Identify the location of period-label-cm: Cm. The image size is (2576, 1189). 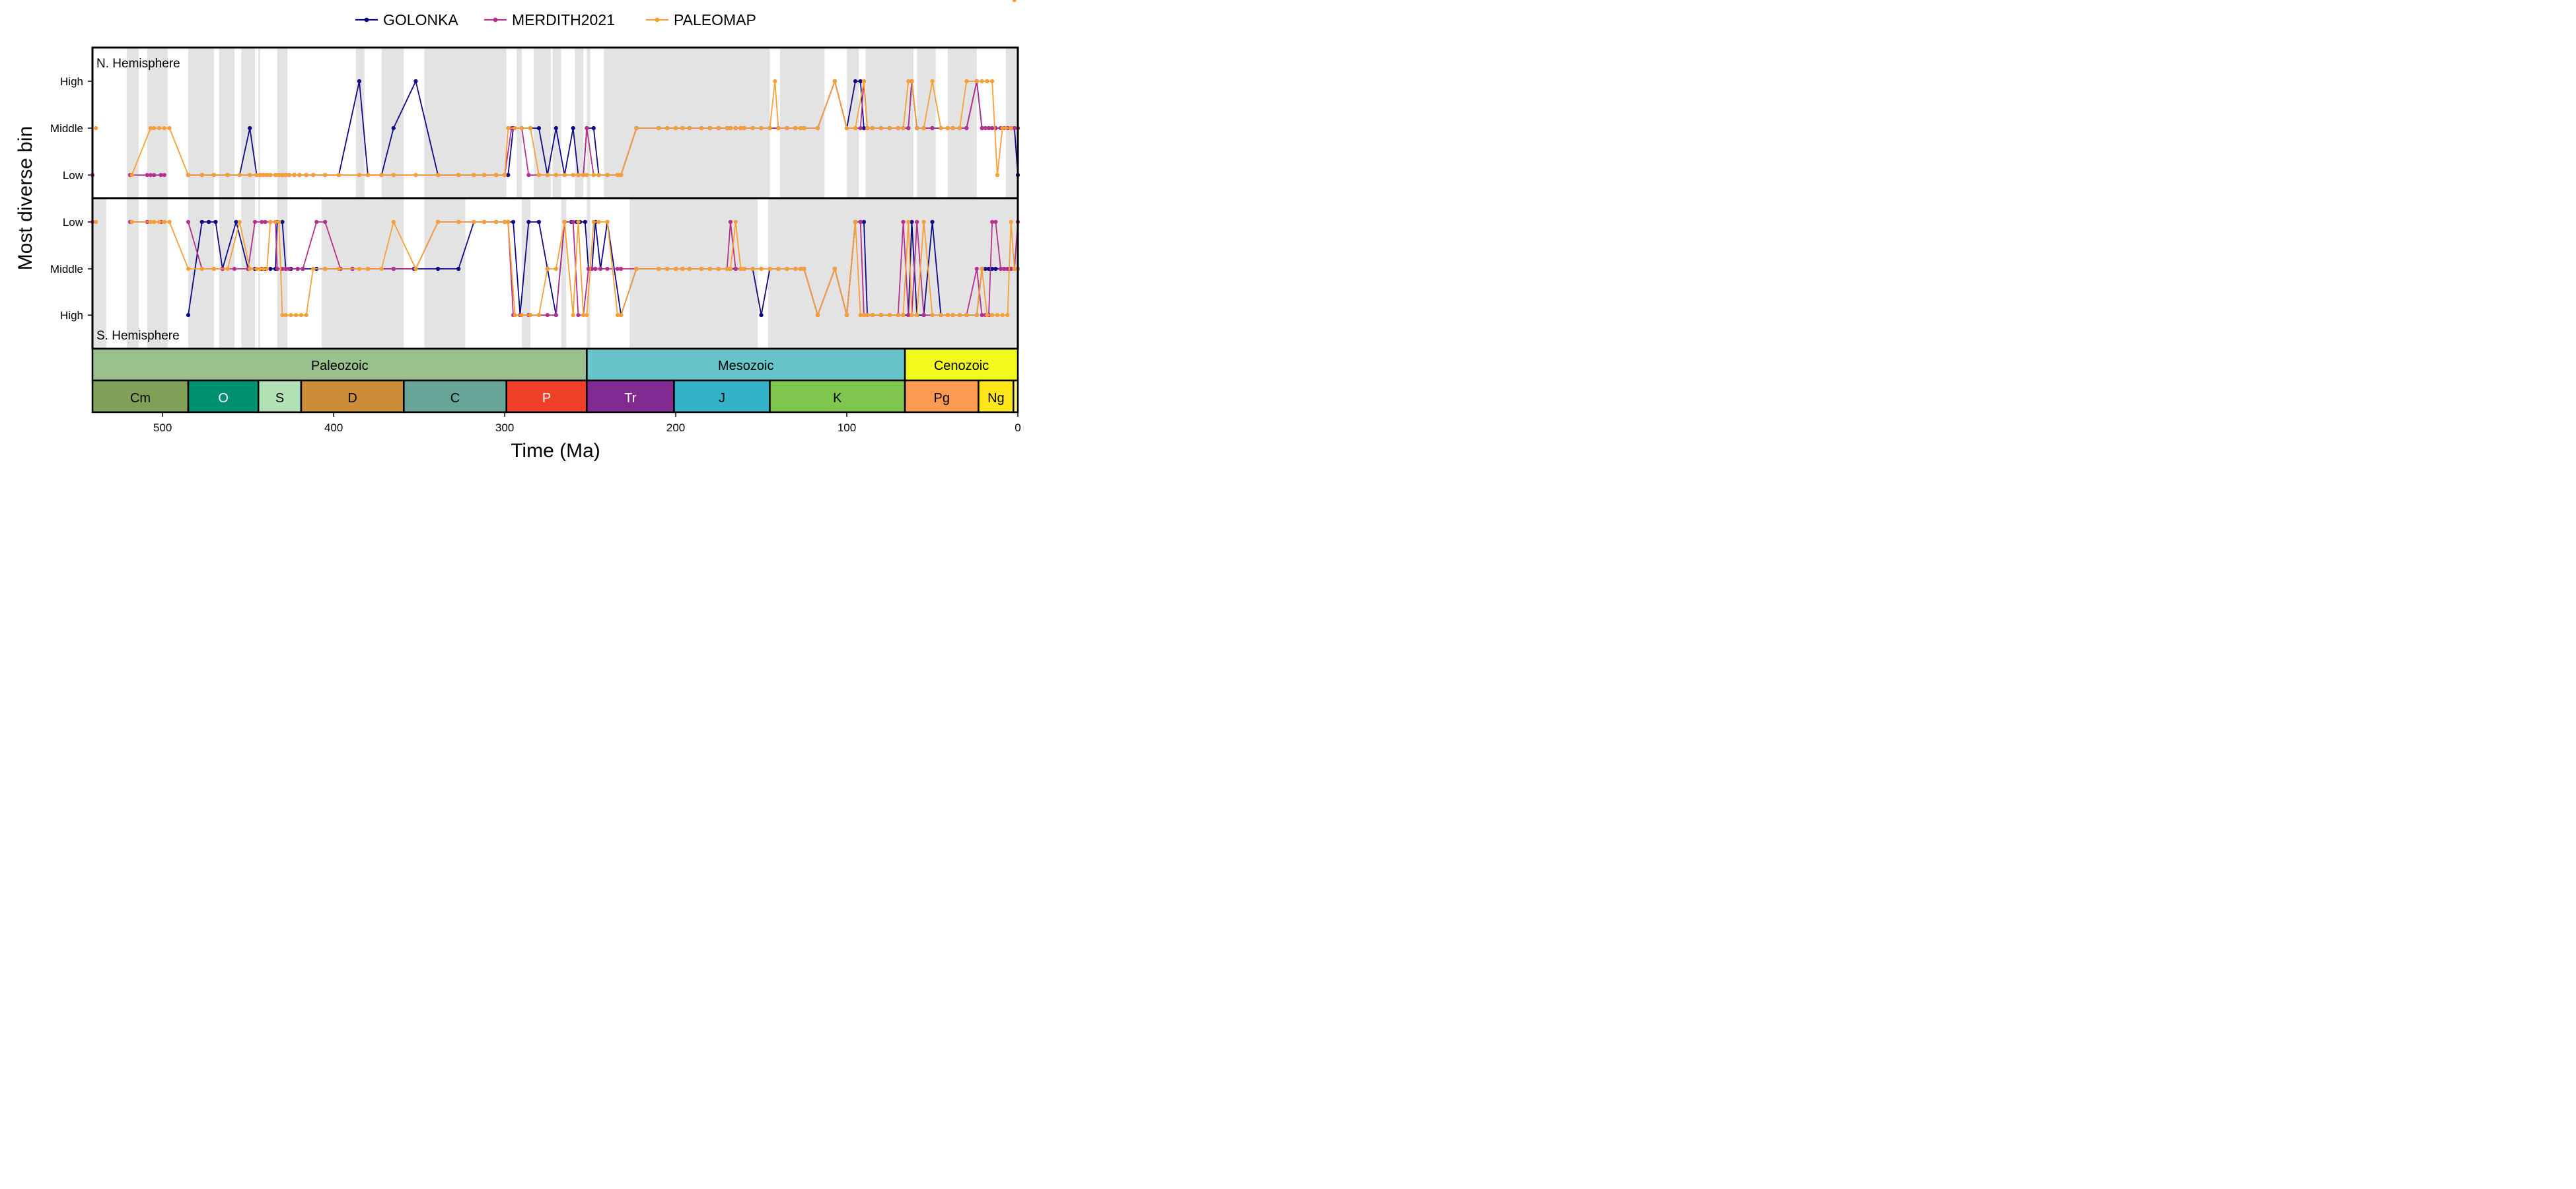
(141, 398).